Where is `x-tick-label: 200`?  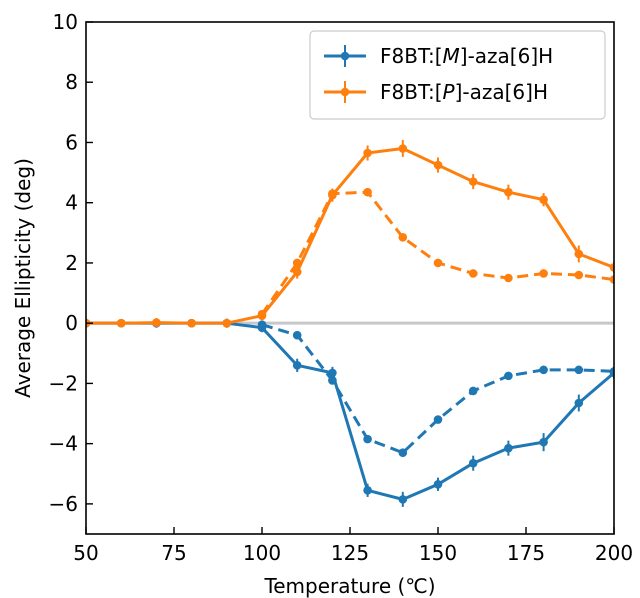
x-tick-label: 200 is located at coordinates (614, 553).